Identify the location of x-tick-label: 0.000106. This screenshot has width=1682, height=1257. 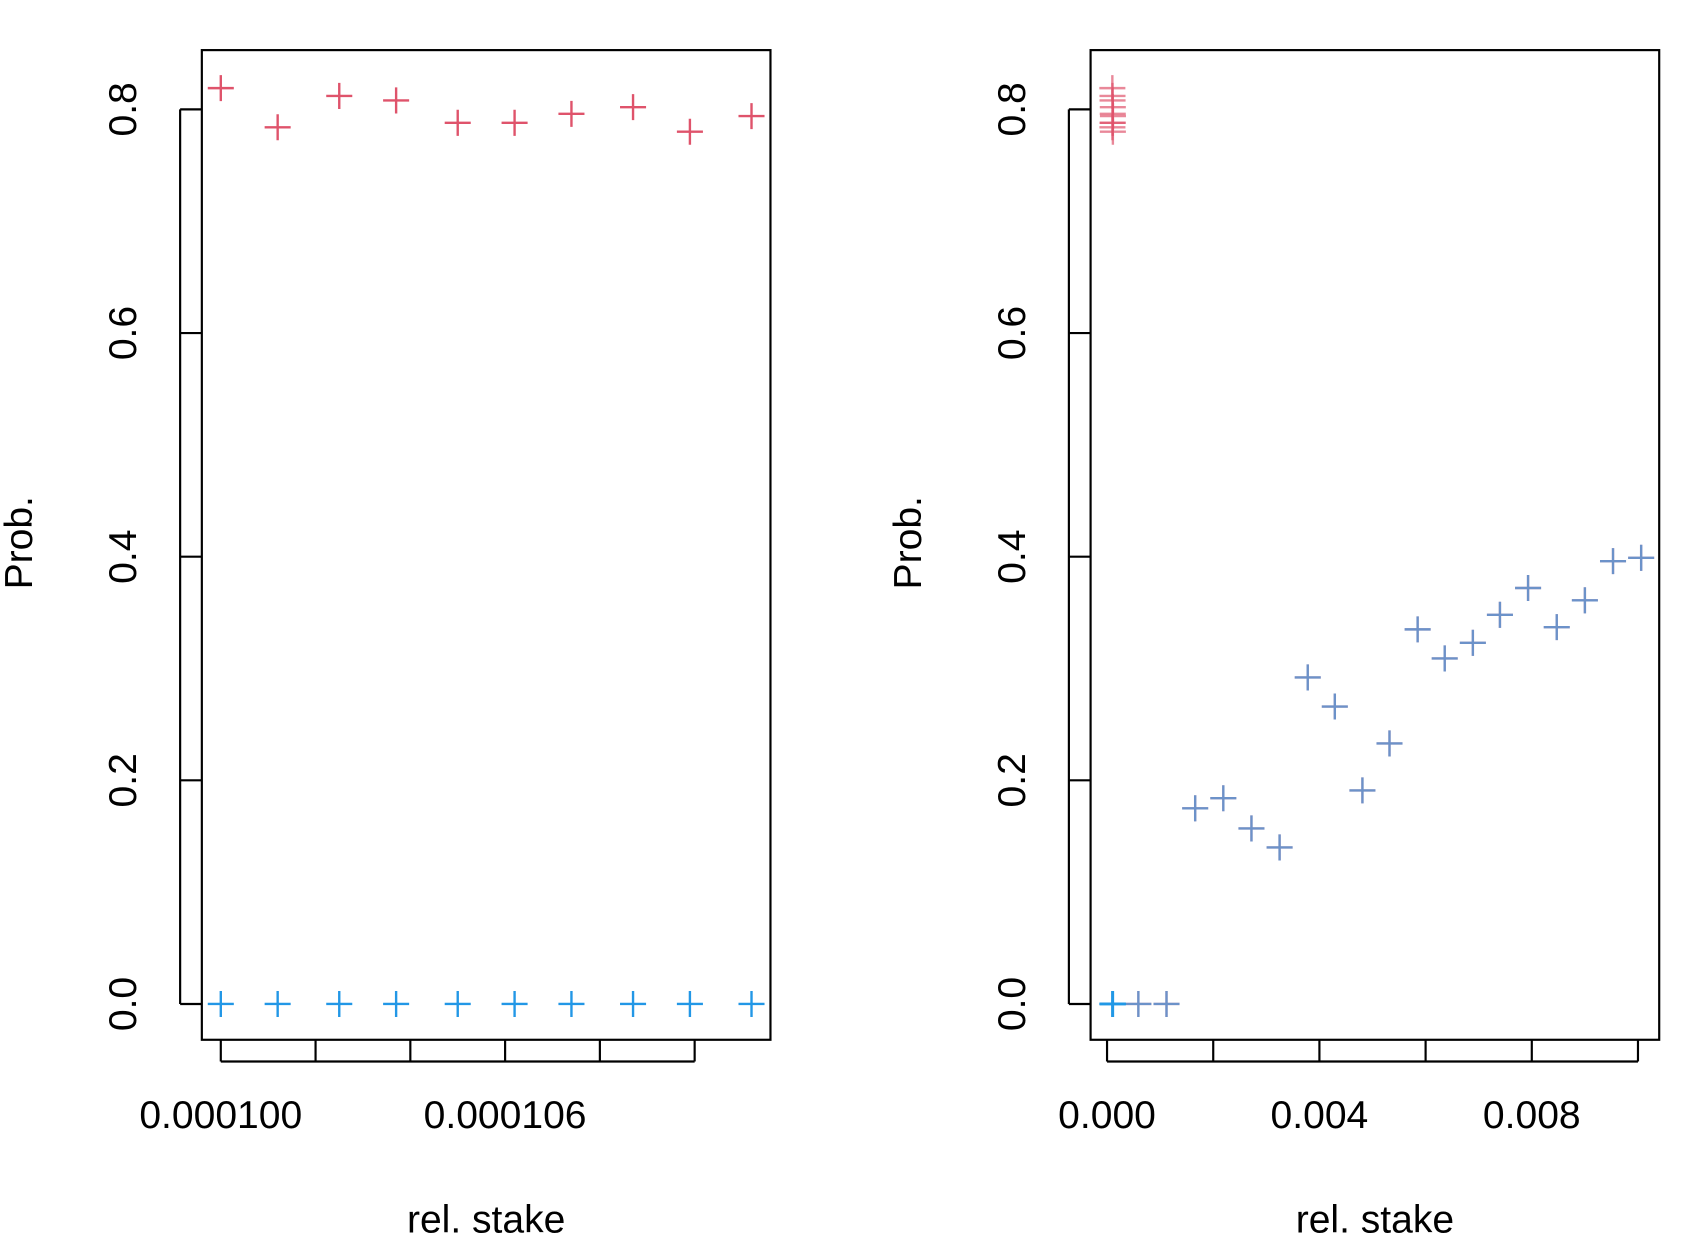
(505, 1115).